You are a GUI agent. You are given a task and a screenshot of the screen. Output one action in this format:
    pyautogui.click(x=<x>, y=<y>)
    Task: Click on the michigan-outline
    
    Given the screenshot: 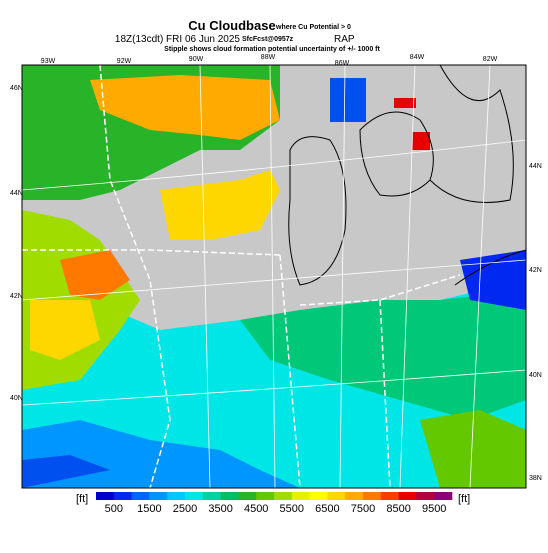 What is the action you would take?
    pyautogui.click(x=396, y=154)
    